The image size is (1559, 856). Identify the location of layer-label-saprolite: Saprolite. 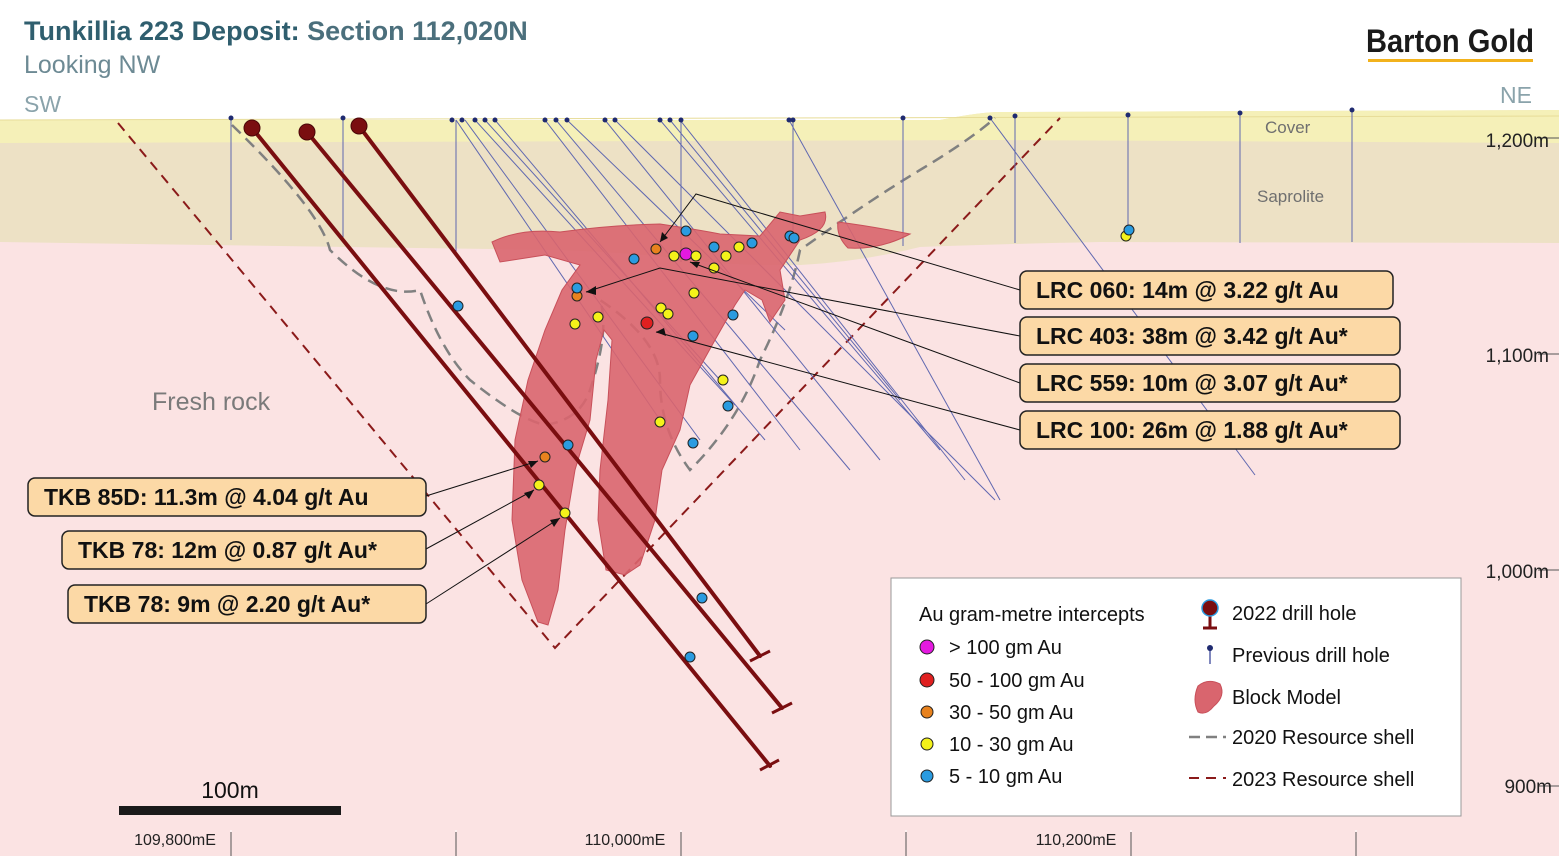
(1290, 196).